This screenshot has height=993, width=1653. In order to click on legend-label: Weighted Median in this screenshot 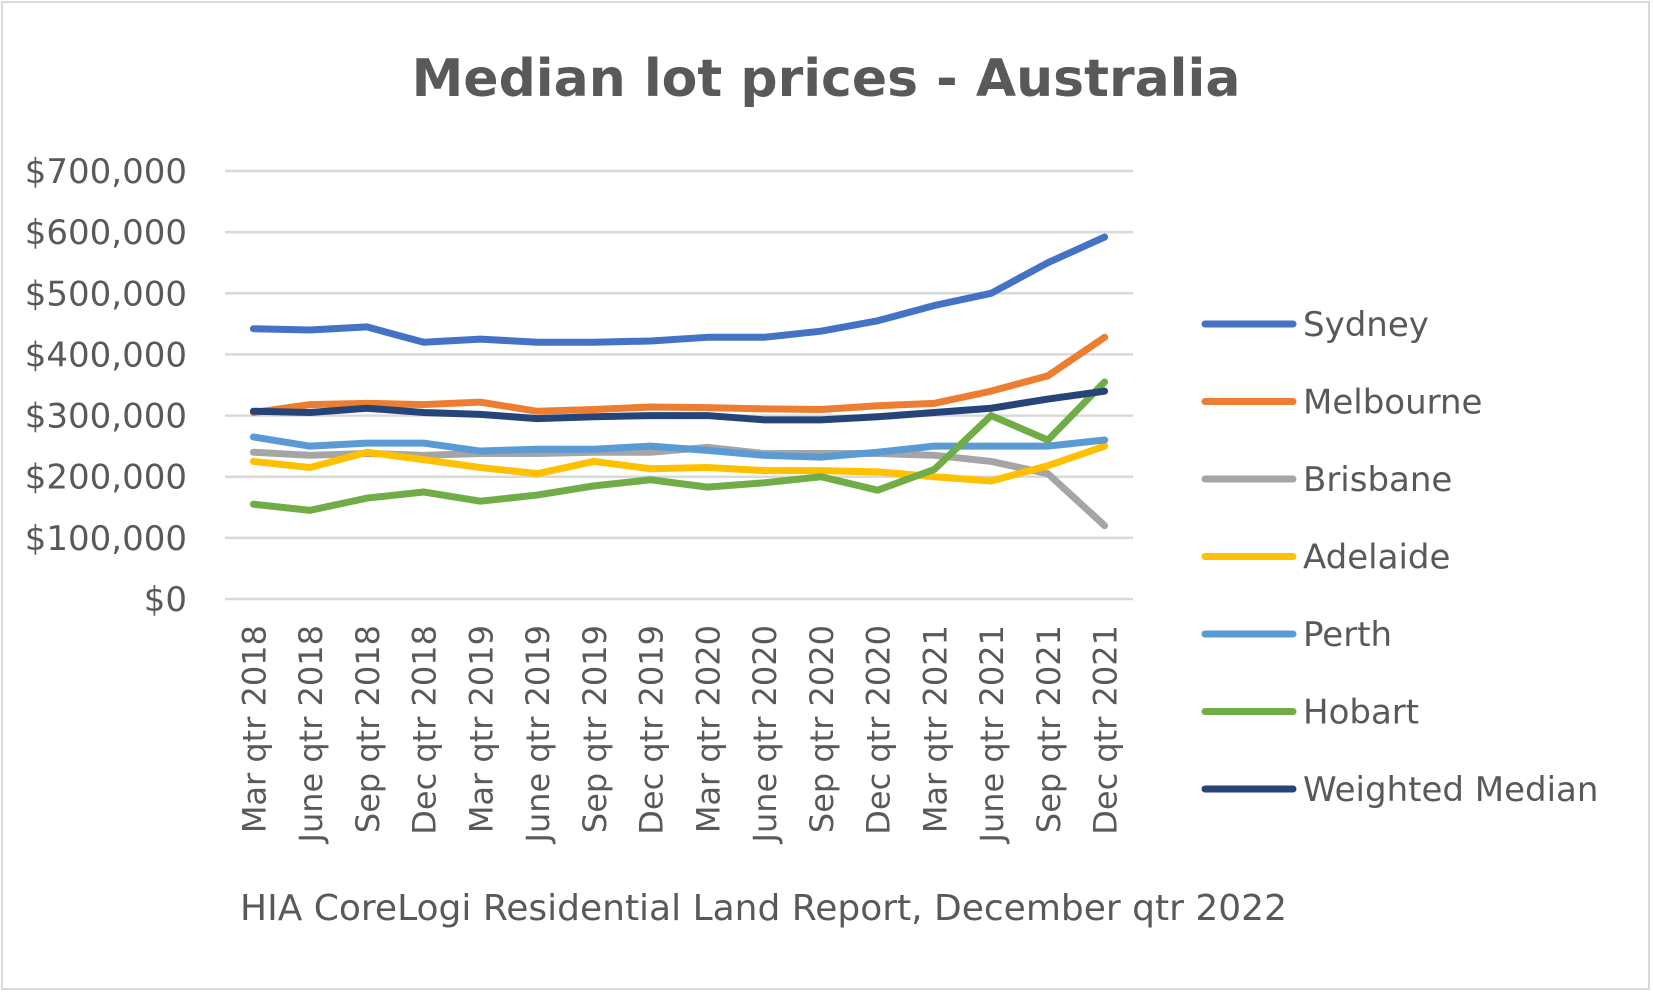, I will do `click(1450, 790)`.